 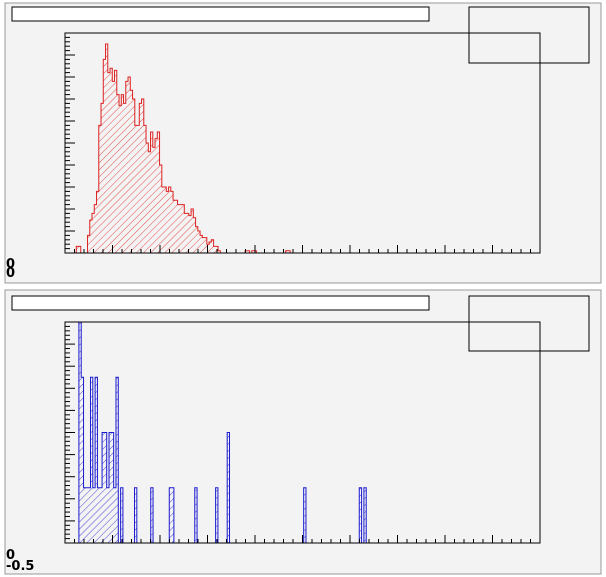 I want to click on bottom-title-box, so click(x=220, y=303).